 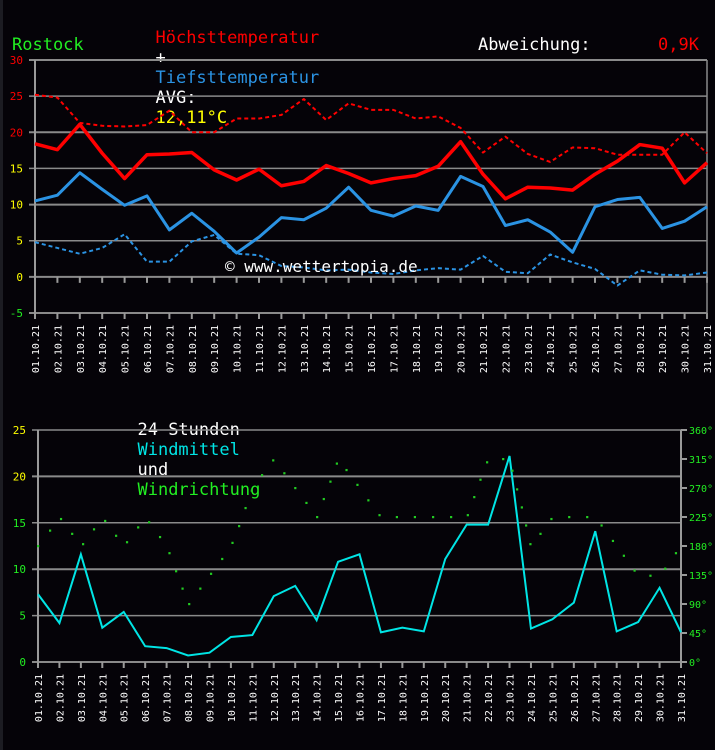 I want to click on x-axis-label: 08.10.21, so click(x=193, y=349).